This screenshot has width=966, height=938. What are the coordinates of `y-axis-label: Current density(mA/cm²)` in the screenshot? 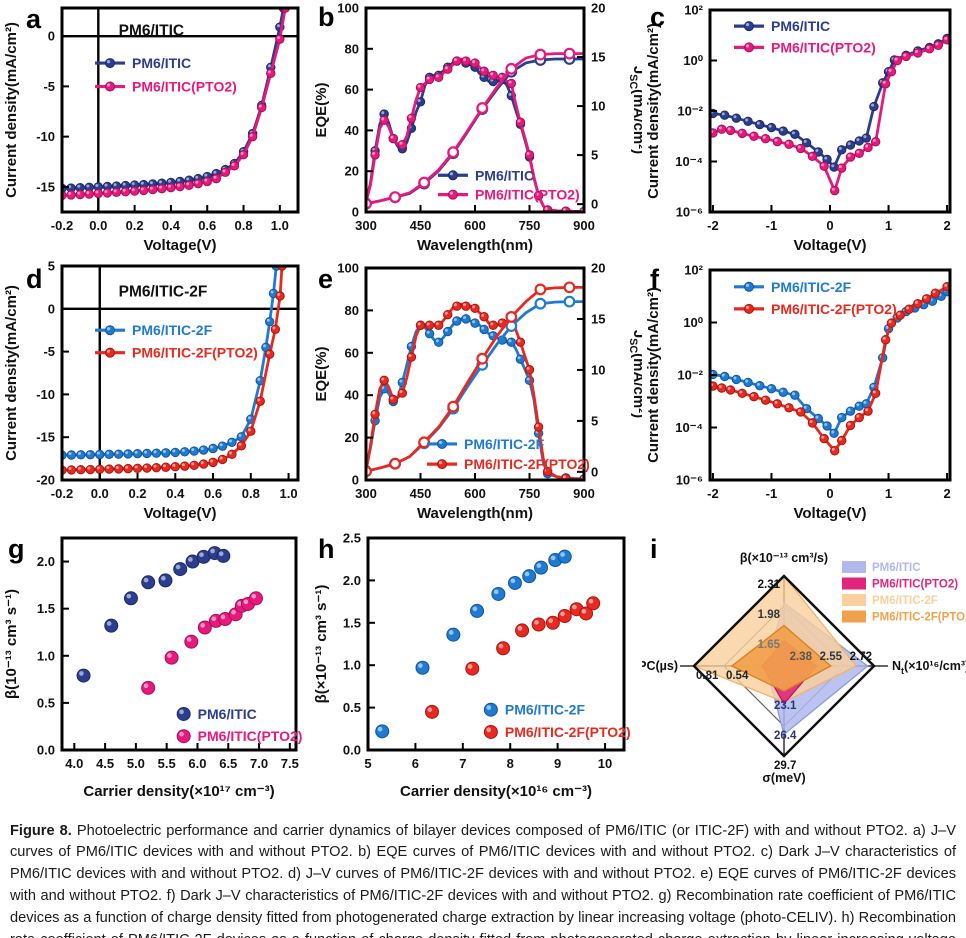 It's located at (653, 375).